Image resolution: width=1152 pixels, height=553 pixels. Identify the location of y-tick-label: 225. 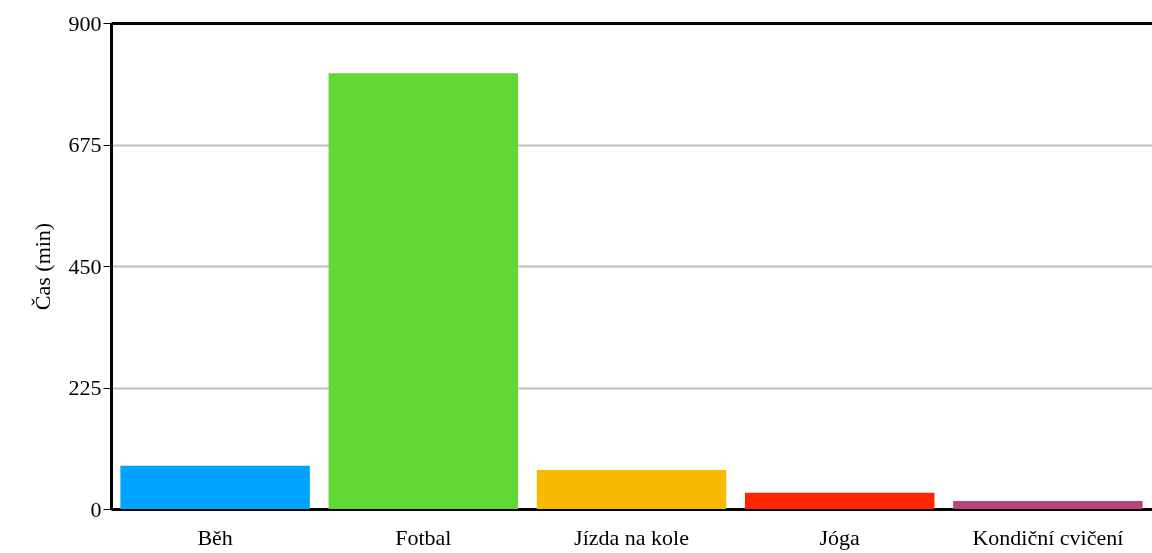
(85, 387).